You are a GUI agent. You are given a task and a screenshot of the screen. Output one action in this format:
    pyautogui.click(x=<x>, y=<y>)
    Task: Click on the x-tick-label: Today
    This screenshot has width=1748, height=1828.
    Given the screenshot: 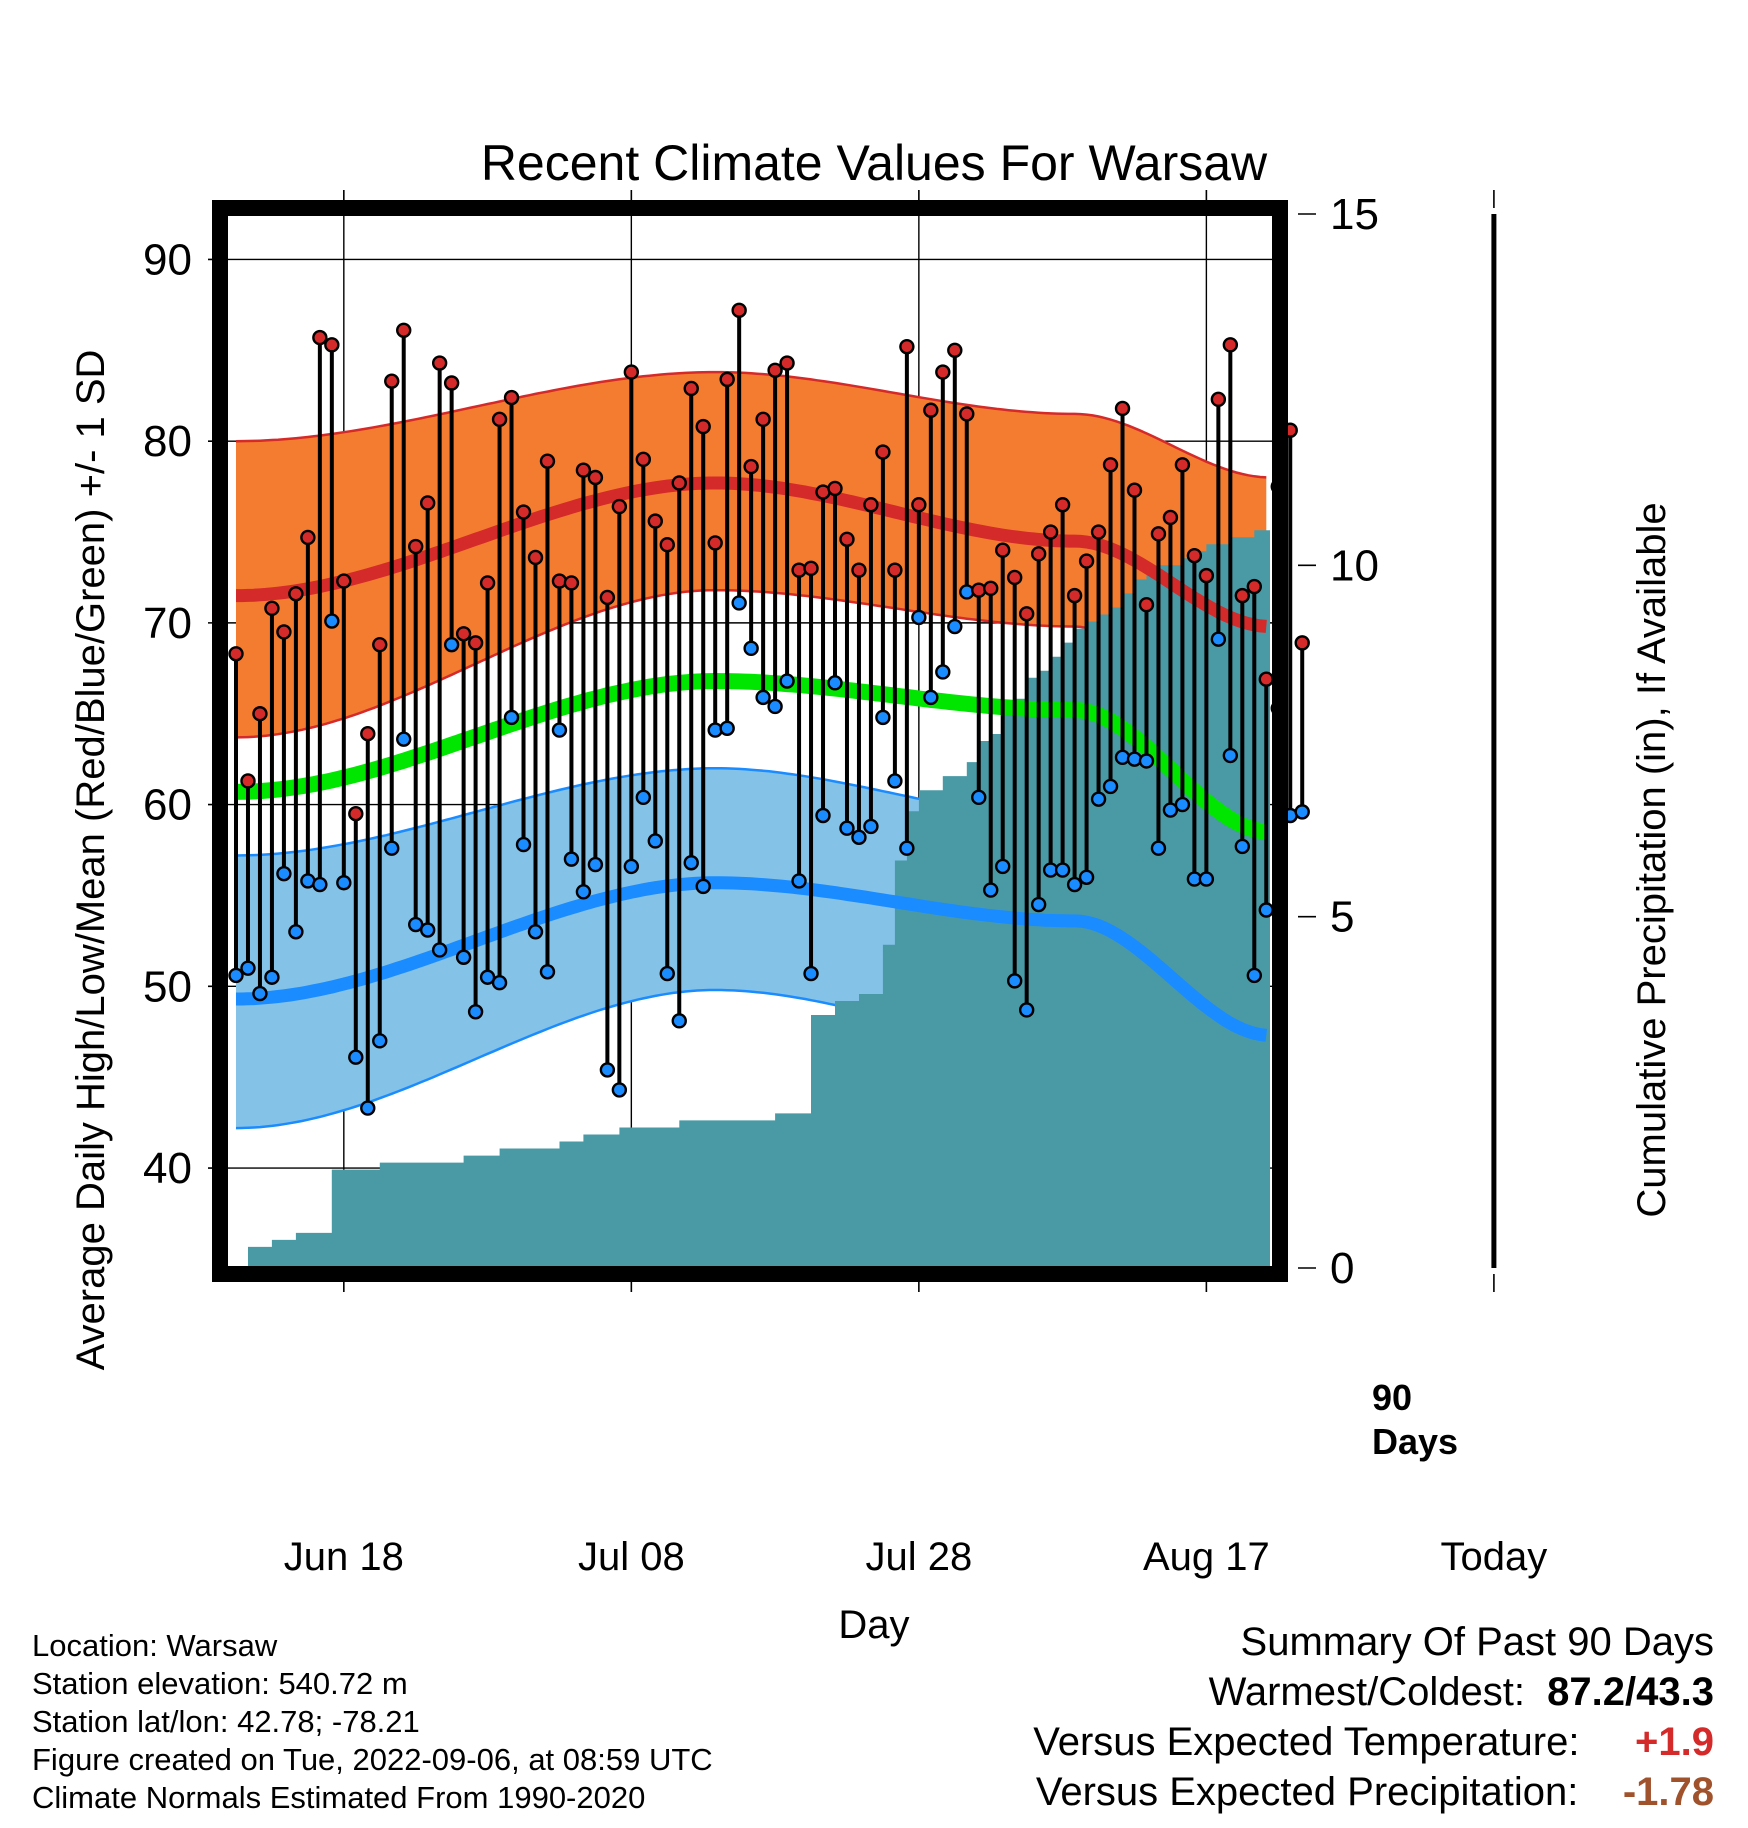 What is the action you would take?
    pyautogui.click(x=1494, y=1557)
    